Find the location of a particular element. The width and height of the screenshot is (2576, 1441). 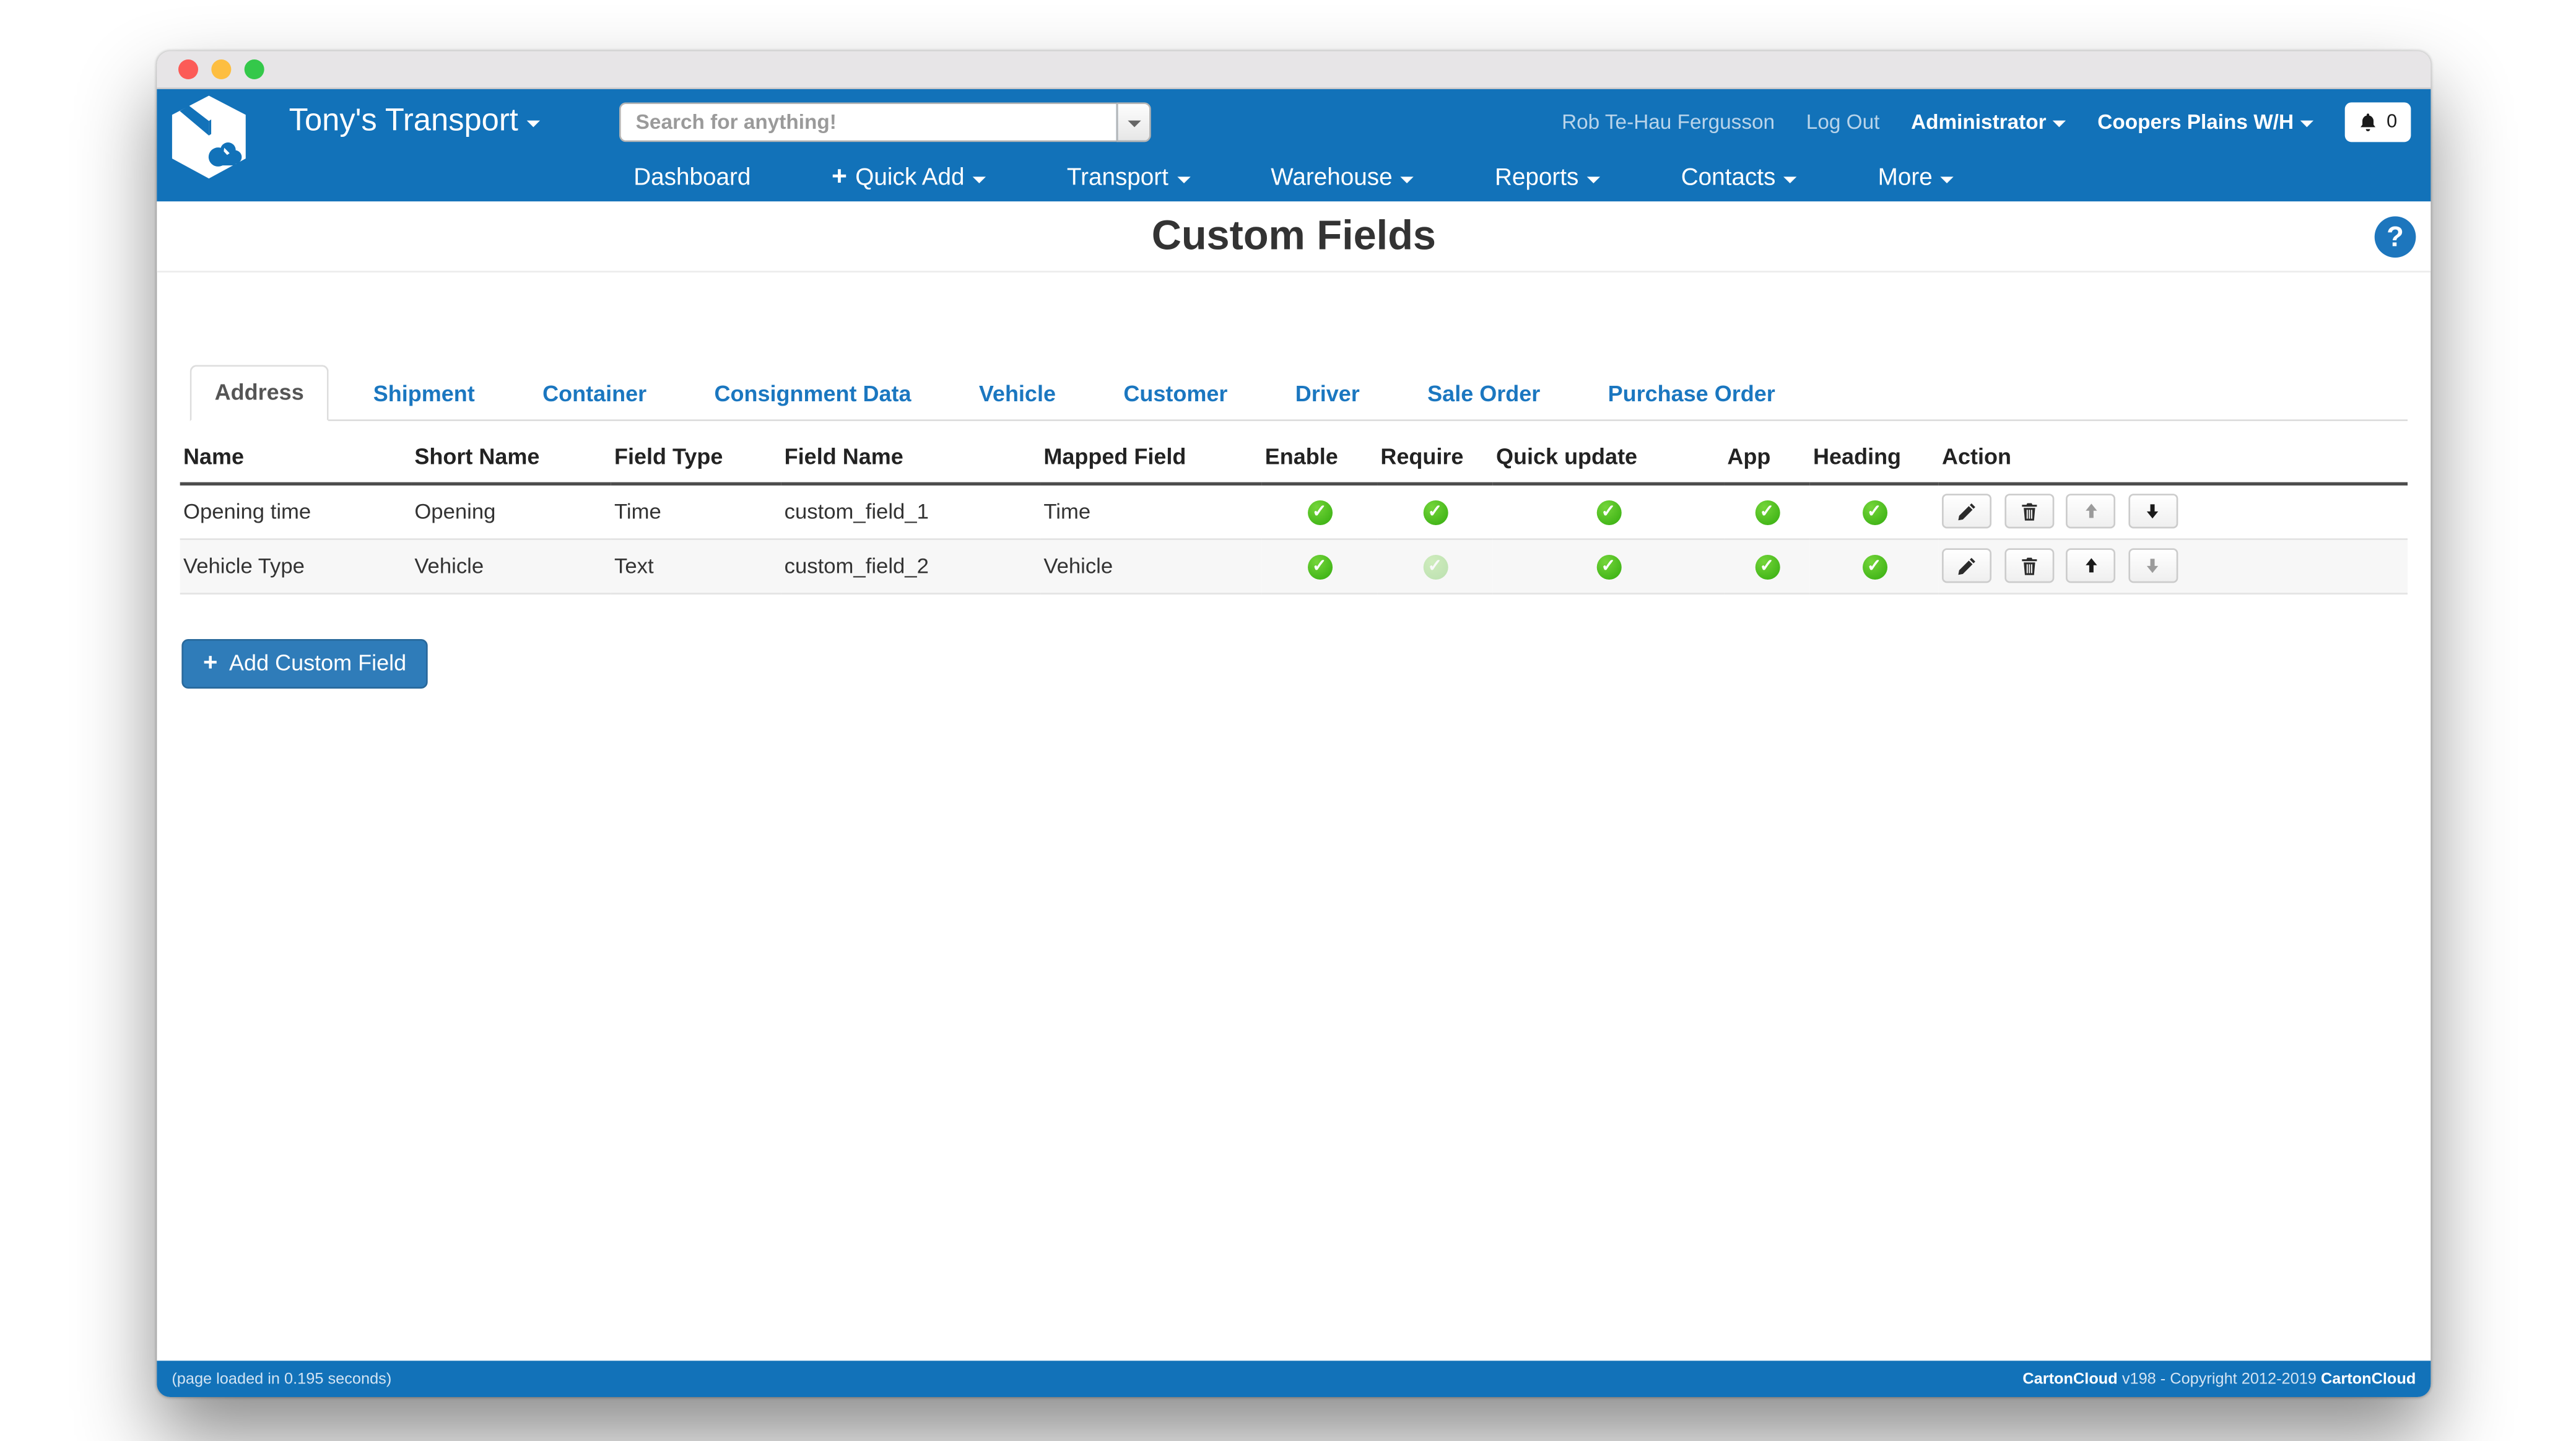

nav-contacts: Contacts is located at coordinates (1739, 178).